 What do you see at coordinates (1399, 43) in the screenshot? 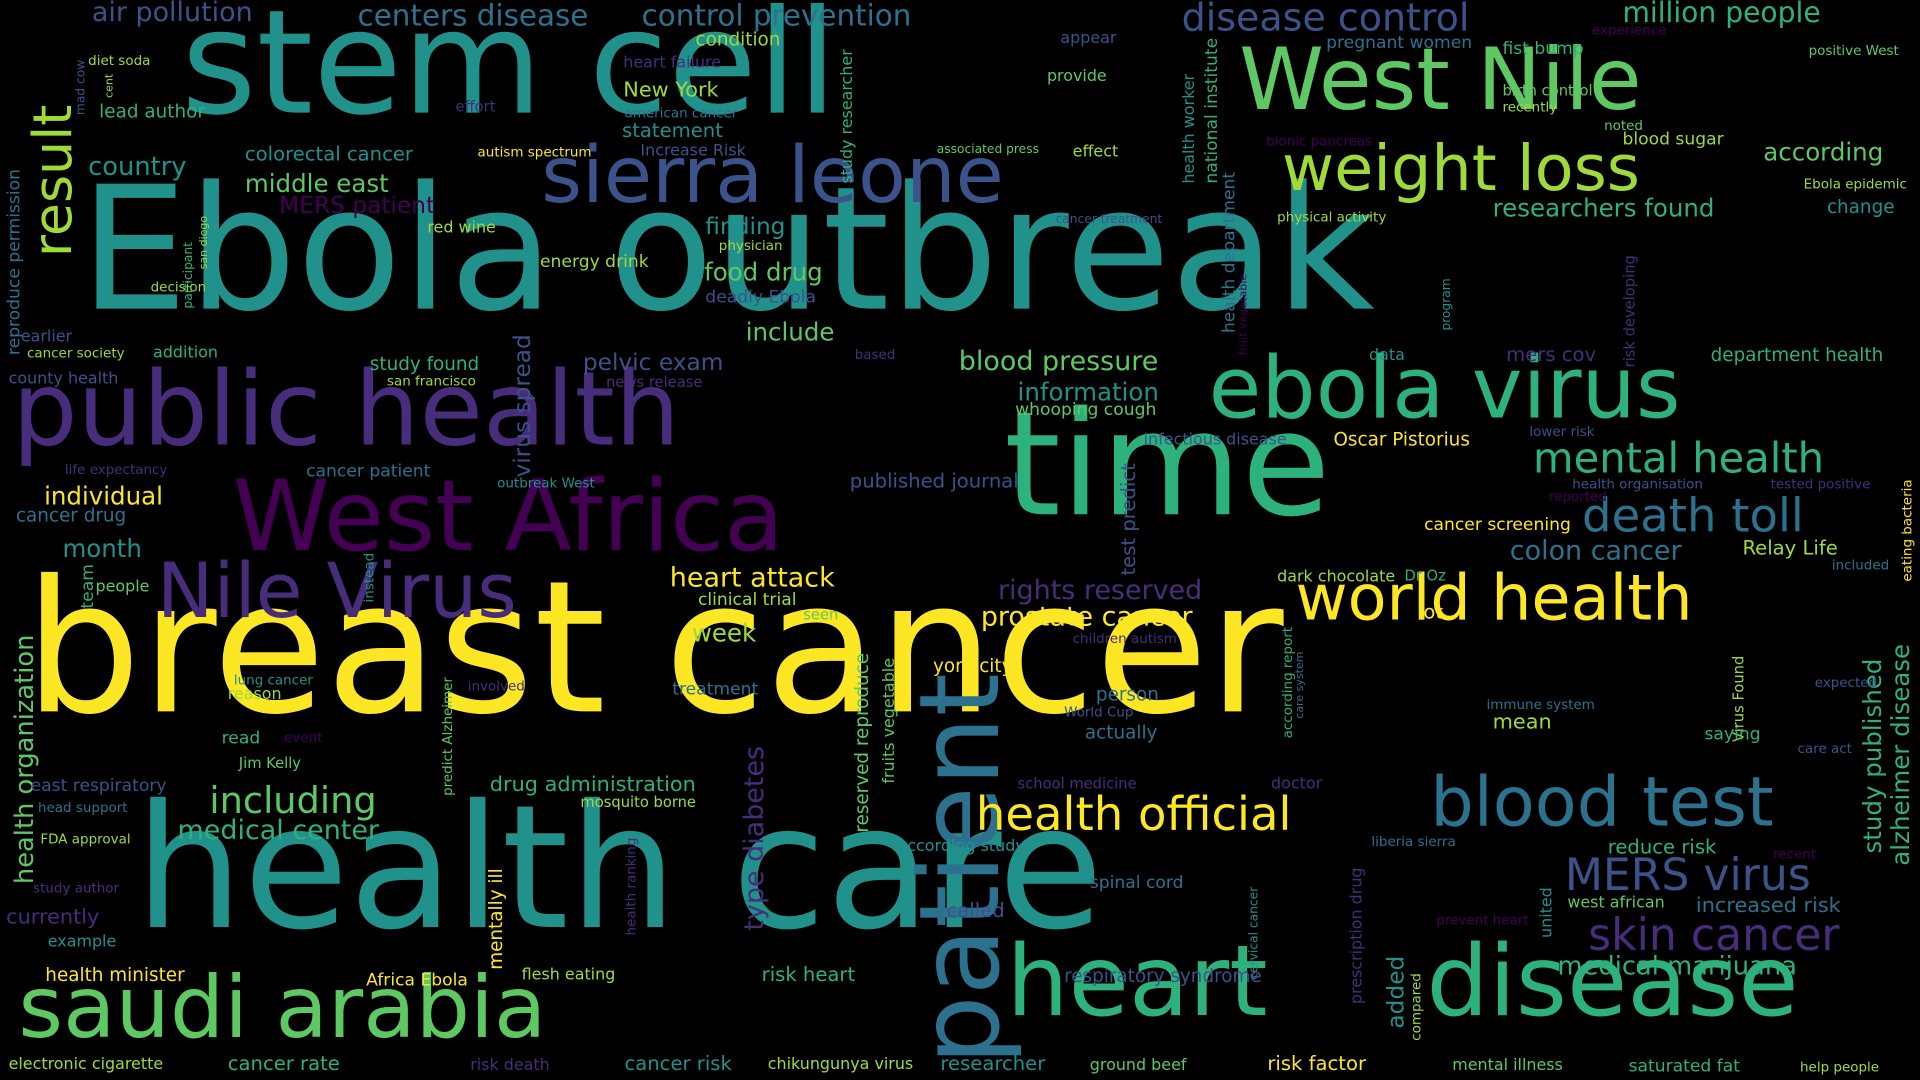
I see `word: pregnant women` at bounding box center [1399, 43].